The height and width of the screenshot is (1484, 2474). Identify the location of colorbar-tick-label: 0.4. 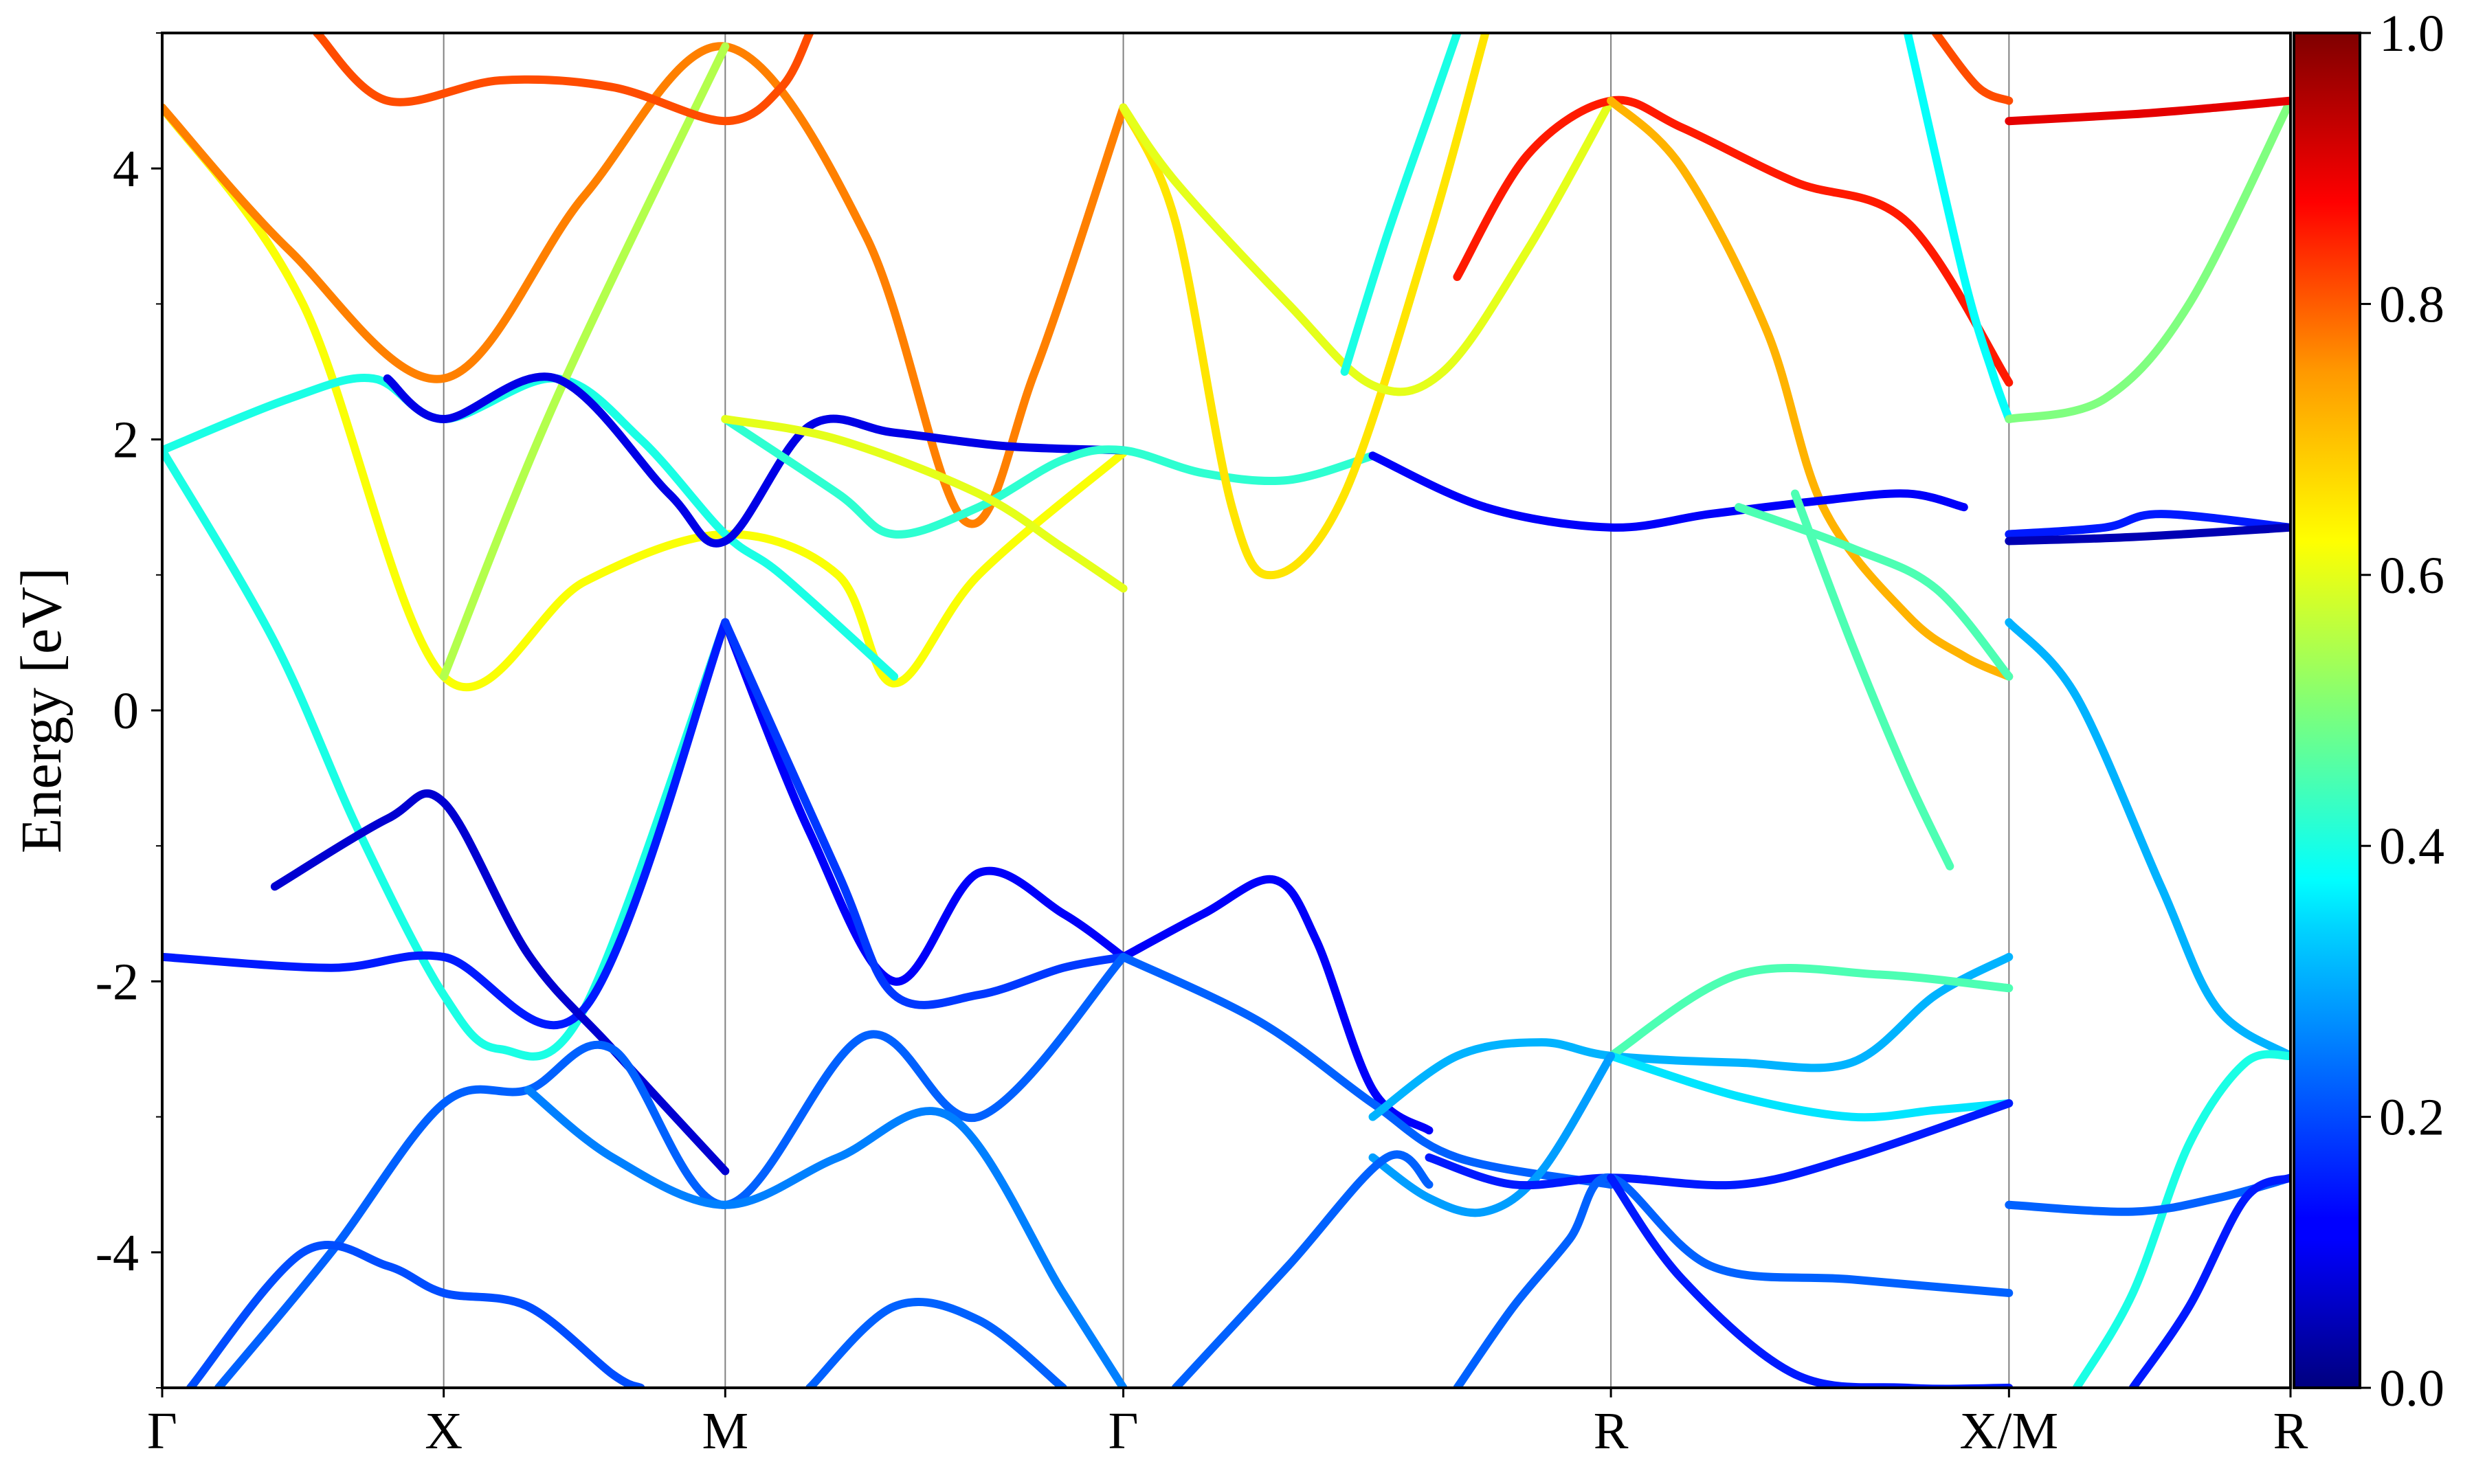
(2411, 846).